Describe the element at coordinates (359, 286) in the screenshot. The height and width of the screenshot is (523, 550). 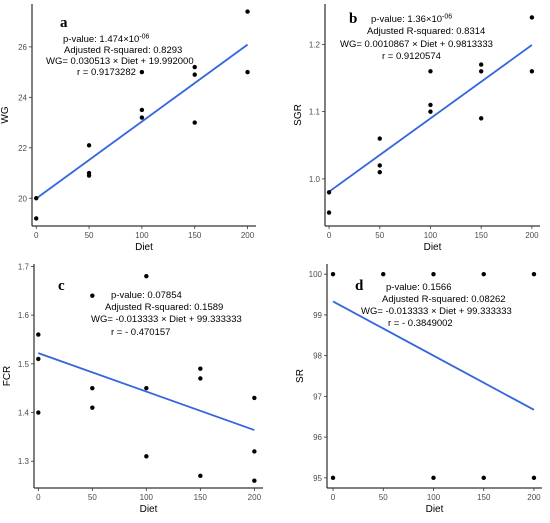
I see `panel-label: d` at that location.